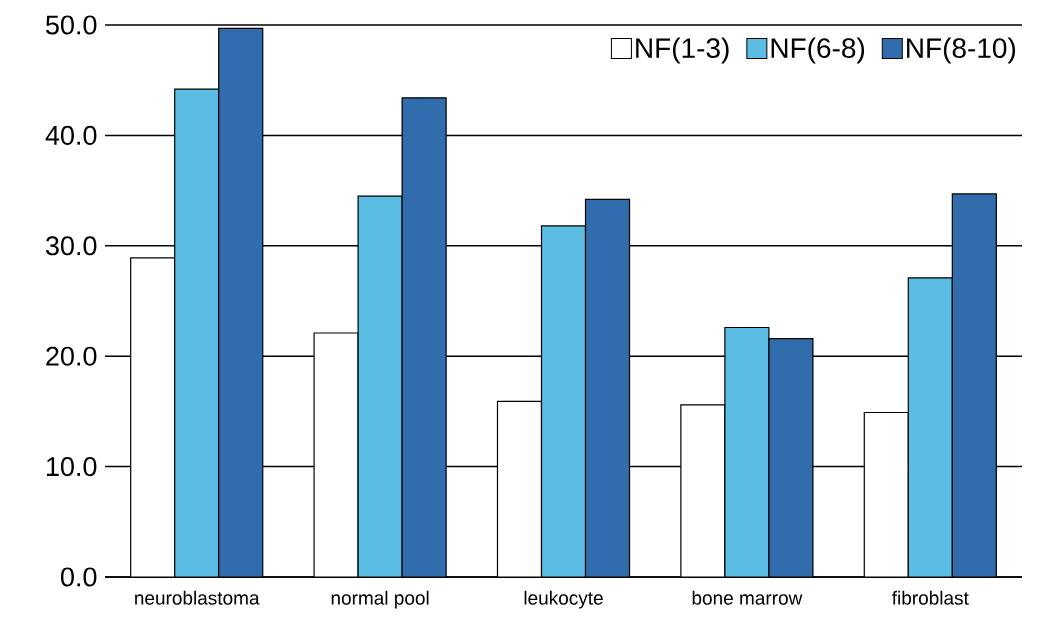 The height and width of the screenshot is (633, 1038). I want to click on y-tick-label: 0.0, so click(78, 577).